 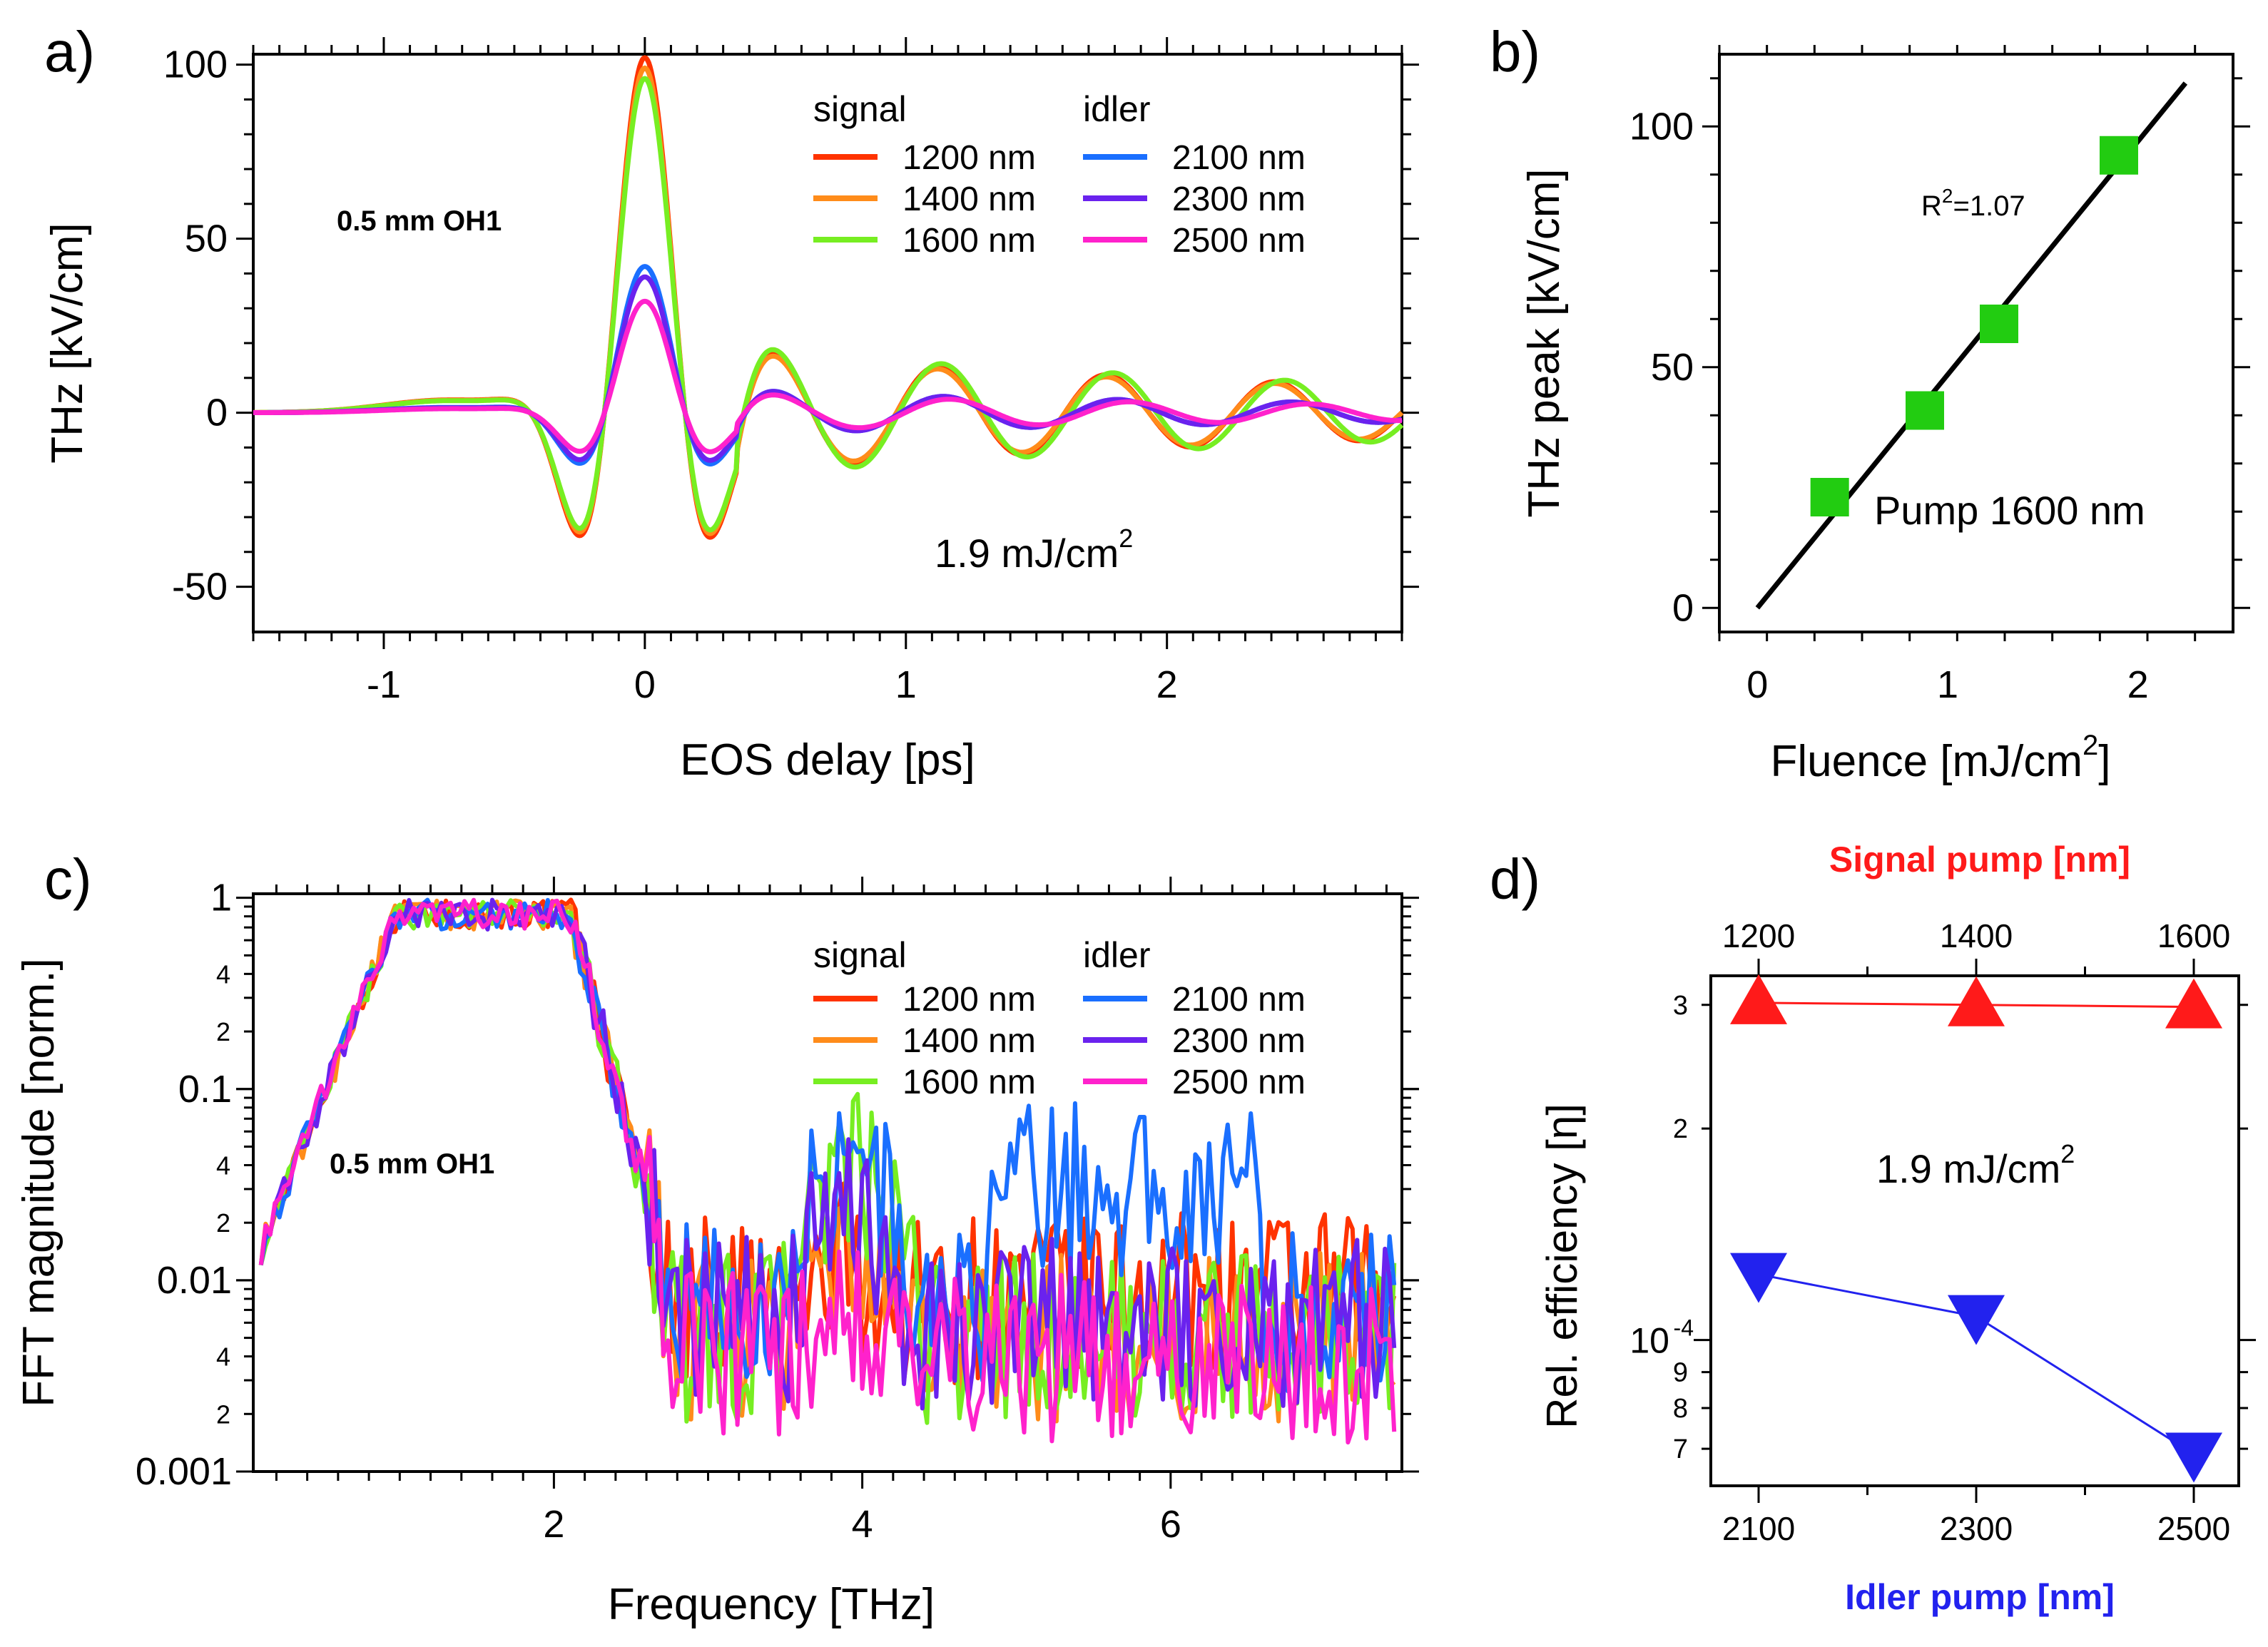 What do you see at coordinates (1562, 1266) in the screenshot?
I see `panel-d-ylabel: Rel. efficiency [η]` at bounding box center [1562, 1266].